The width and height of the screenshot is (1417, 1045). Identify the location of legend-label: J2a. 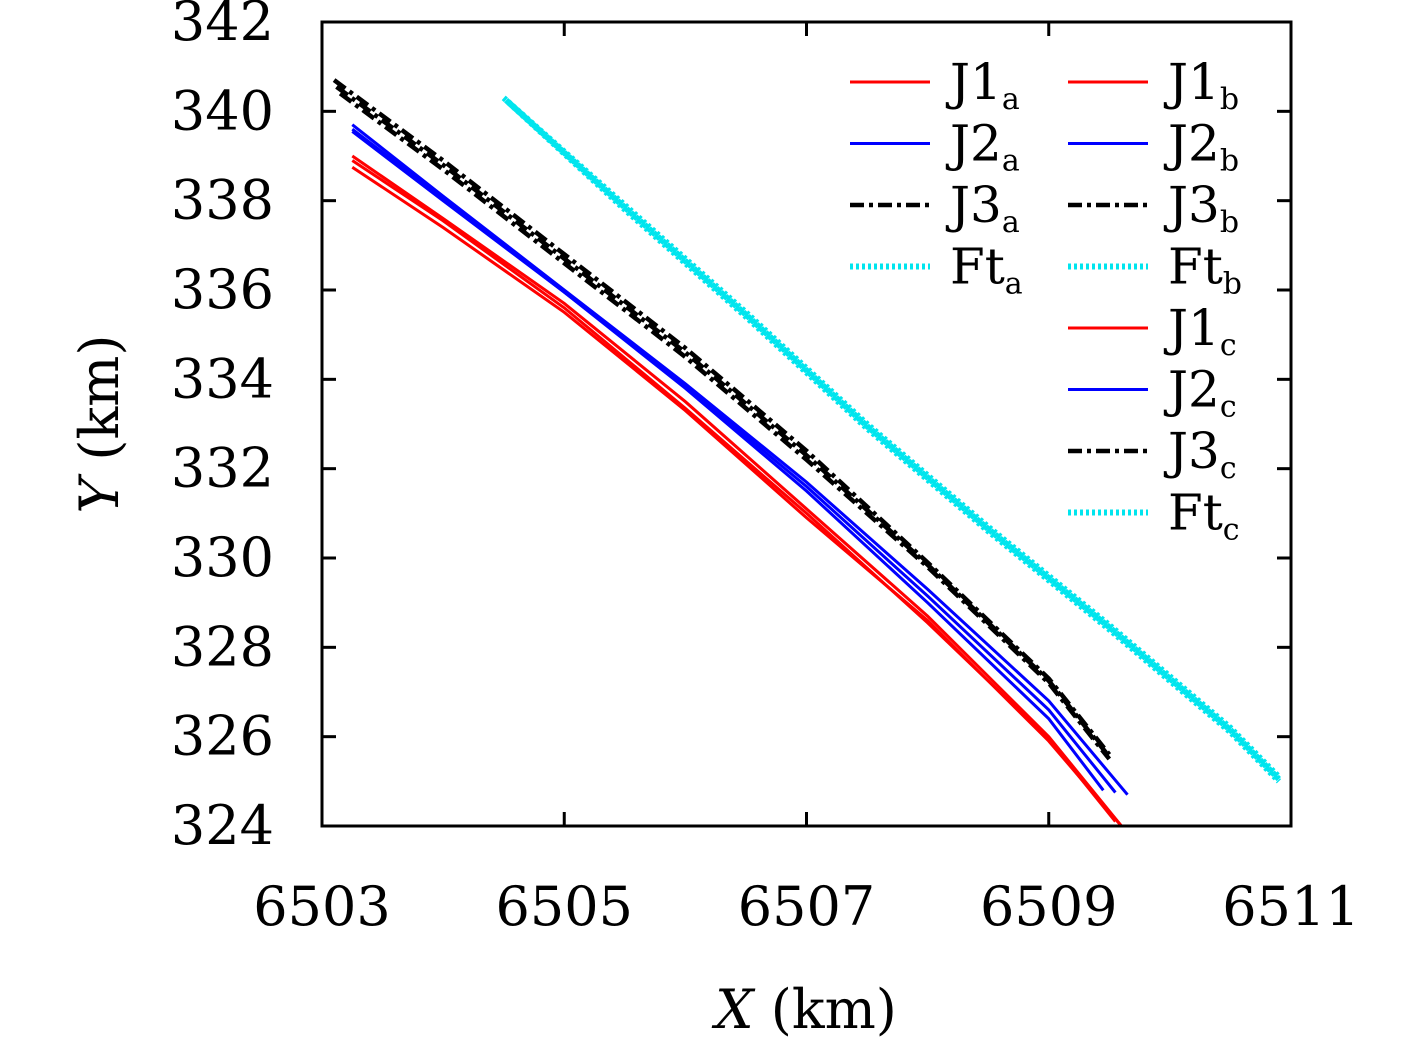
(982, 147).